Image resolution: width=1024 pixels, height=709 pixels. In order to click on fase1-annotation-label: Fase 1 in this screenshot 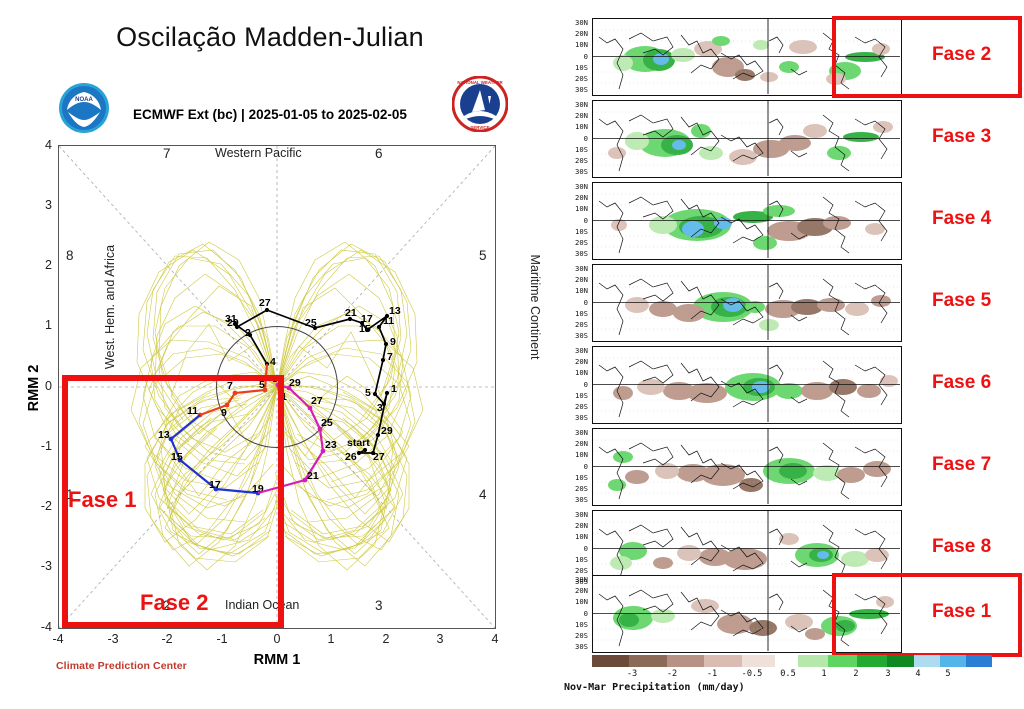, I will do `click(102, 499)`.